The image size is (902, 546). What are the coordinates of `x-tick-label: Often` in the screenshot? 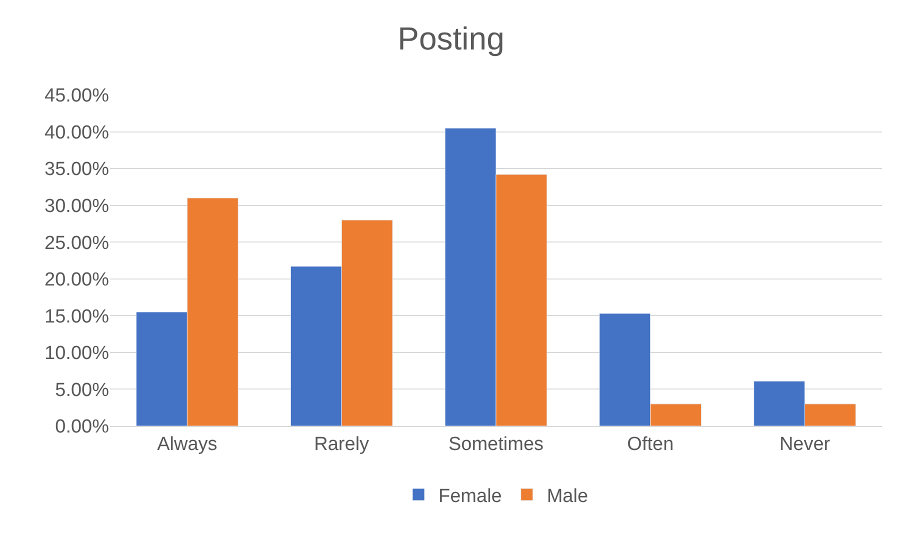 It's located at (650, 444).